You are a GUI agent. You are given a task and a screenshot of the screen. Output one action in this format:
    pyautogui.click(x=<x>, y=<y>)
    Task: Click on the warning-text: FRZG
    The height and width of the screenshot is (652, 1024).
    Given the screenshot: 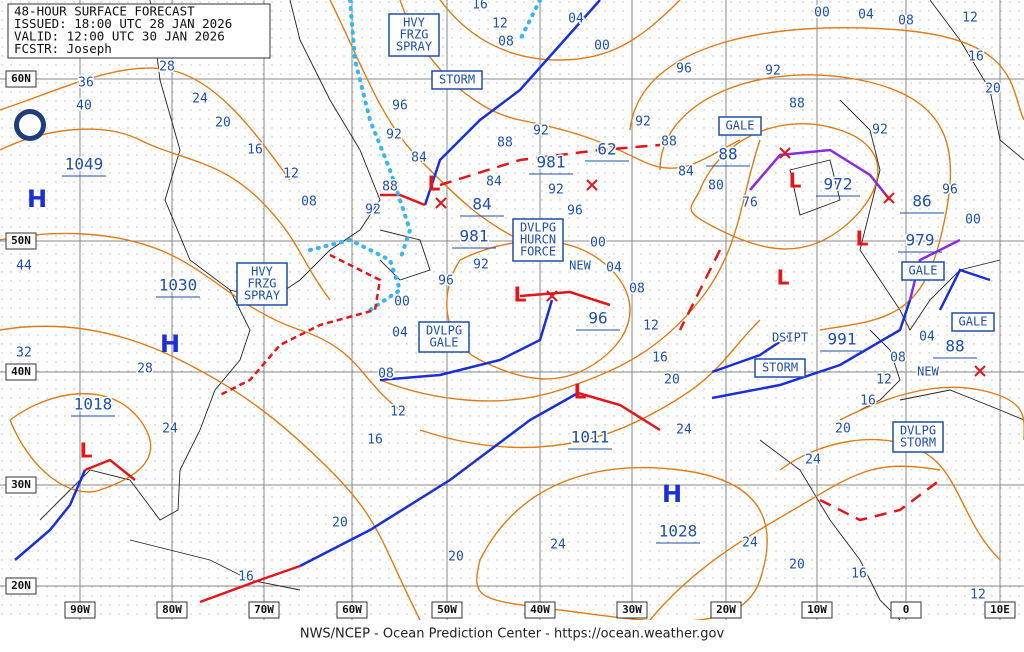 What is the action you would take?
    pyautogui.click(x=414, y=35)
    